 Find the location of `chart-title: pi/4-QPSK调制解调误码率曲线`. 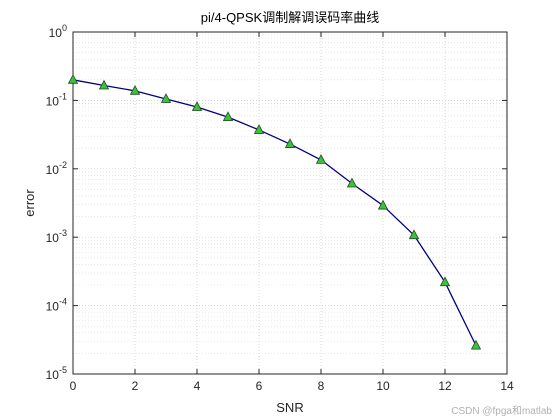

chart-title: pi/4-QPSK调制解调误码率曲线 is located at coordinates (290, 17).